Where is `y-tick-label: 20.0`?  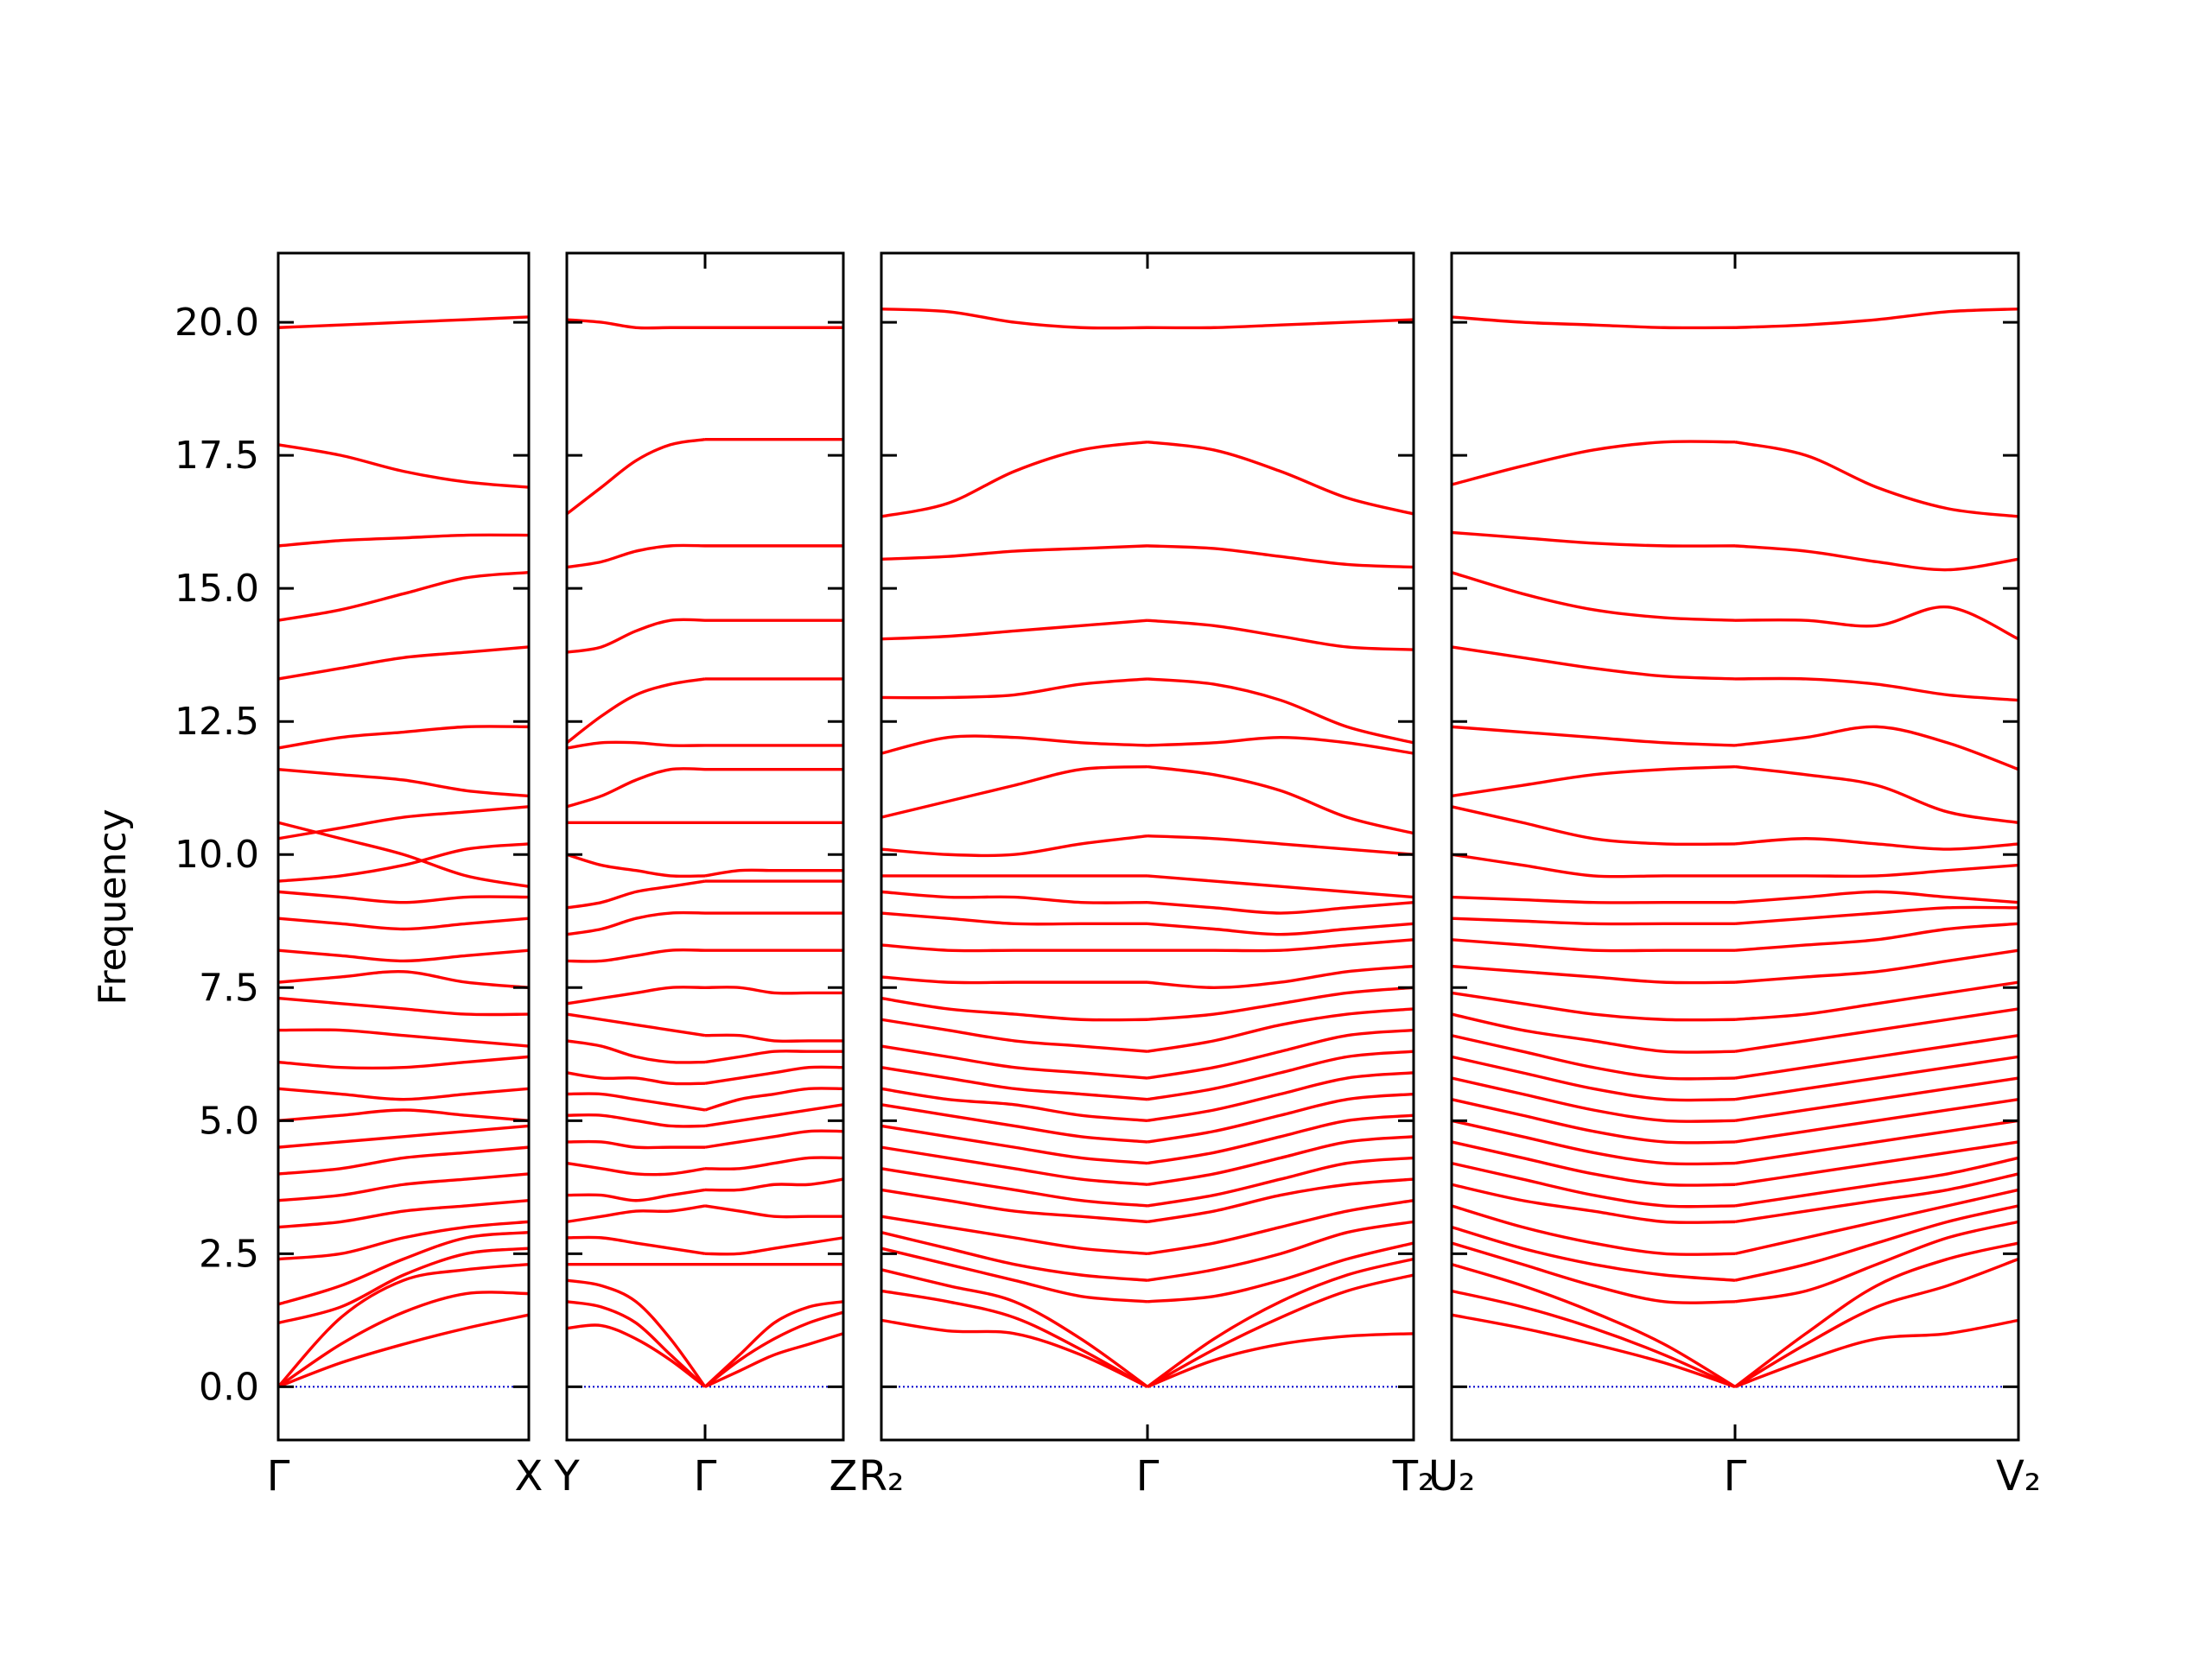 y-tick-label: 20.0 is located at coordinates (217, 323).